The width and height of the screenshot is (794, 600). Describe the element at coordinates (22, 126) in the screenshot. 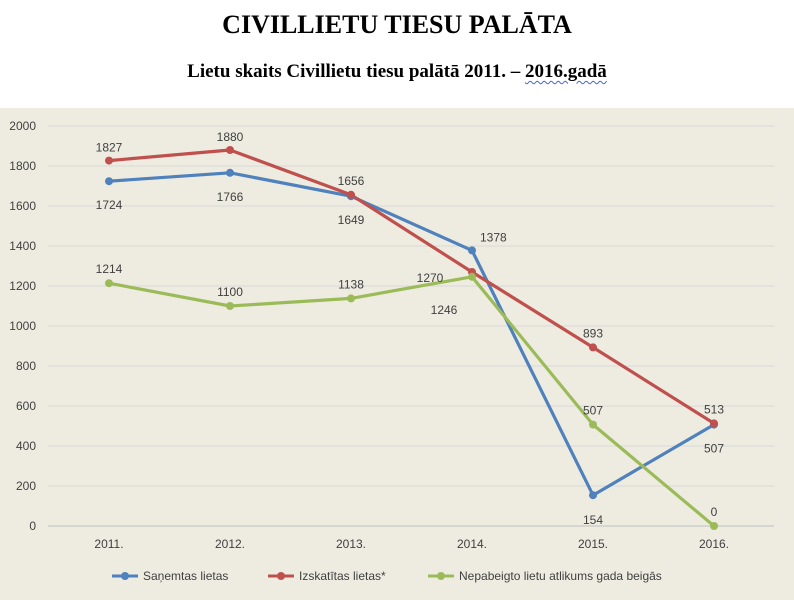

I see `y-tick-label: 2000` at that location.